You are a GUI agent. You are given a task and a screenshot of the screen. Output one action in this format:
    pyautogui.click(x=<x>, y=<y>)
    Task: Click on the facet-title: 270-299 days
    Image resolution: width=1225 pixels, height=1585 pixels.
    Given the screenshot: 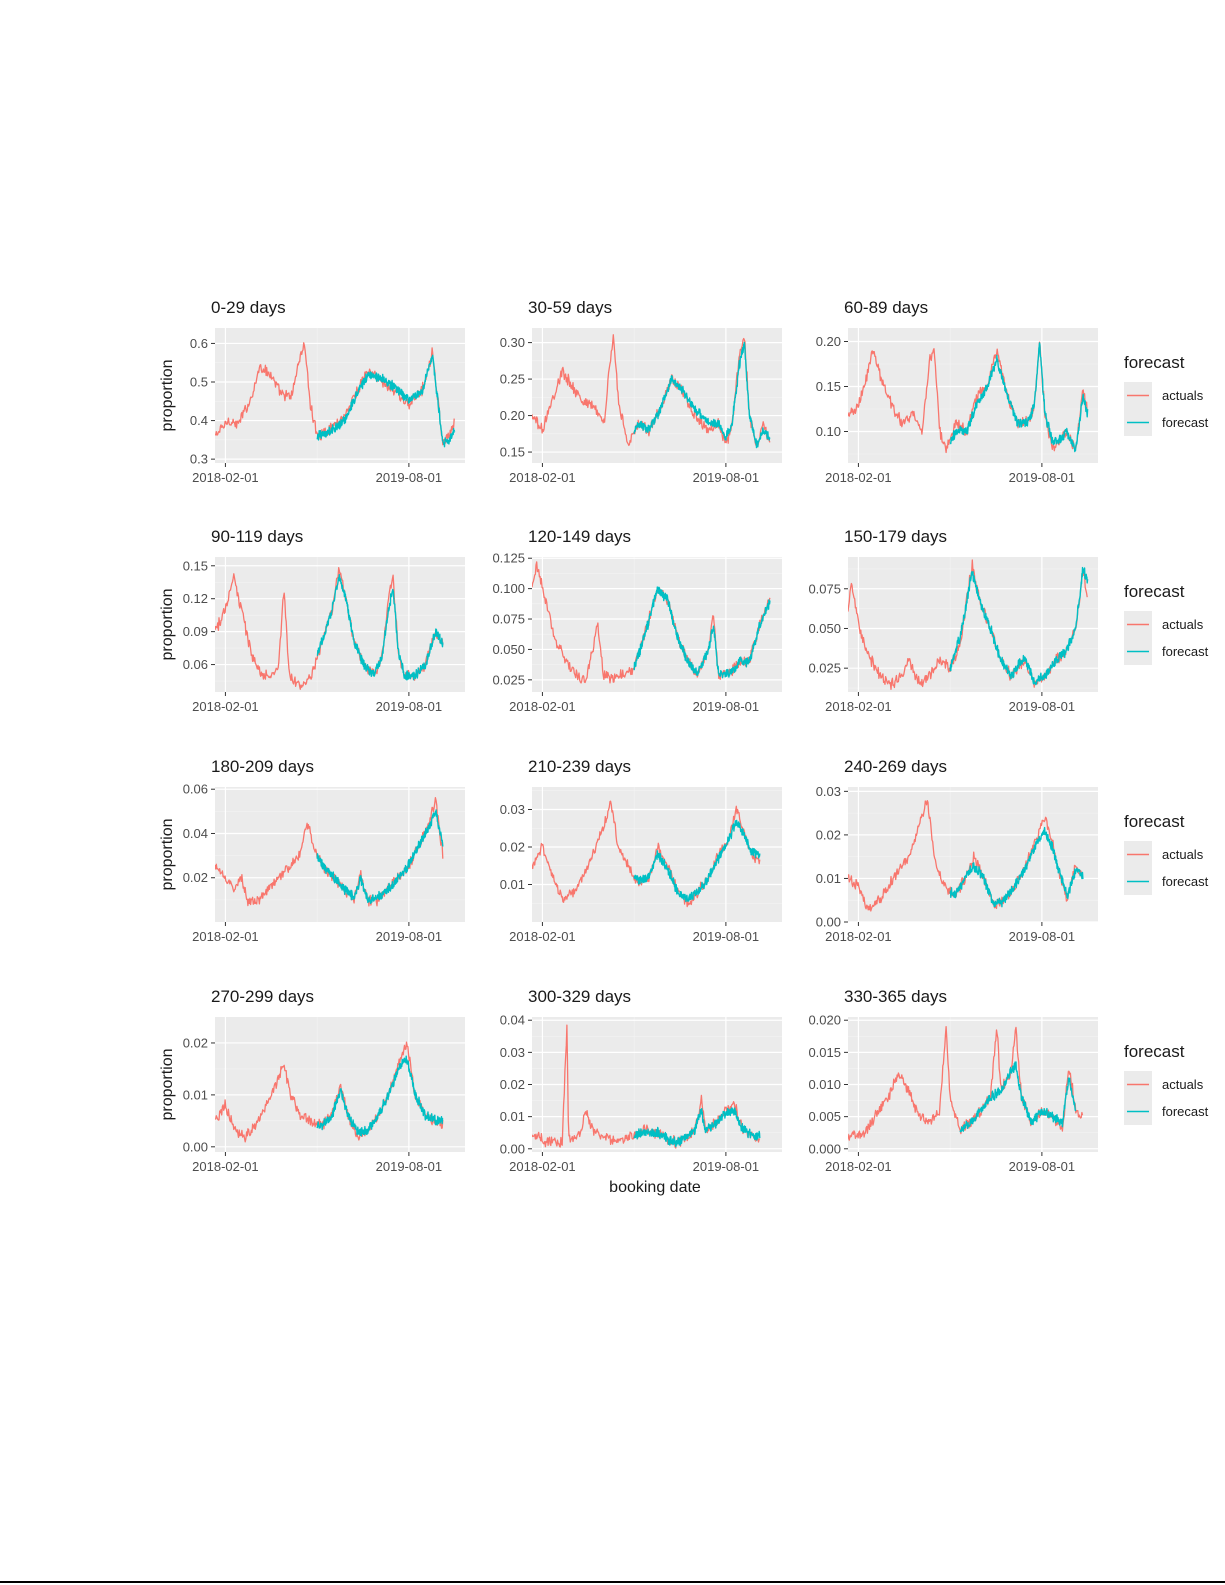 What is the action you would take?
    pyautogui.click(x=262, y=996)
    